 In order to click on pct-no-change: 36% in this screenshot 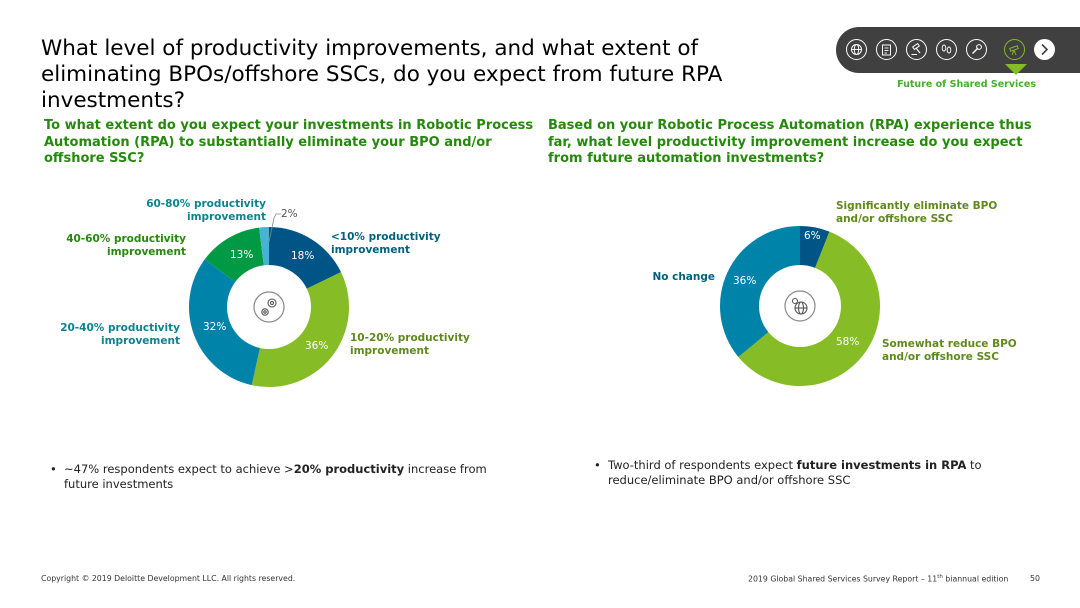, I will do `click(745, 281)`.